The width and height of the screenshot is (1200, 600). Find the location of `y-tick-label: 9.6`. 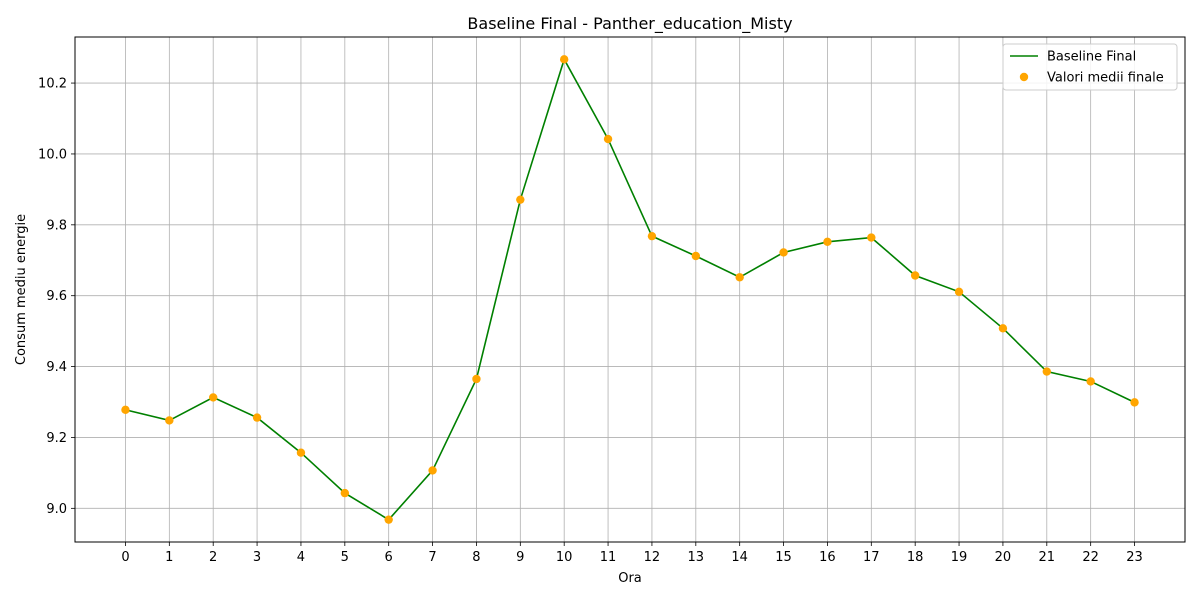

y-tick-label: 9.6 is located at coordinates (56, 296).